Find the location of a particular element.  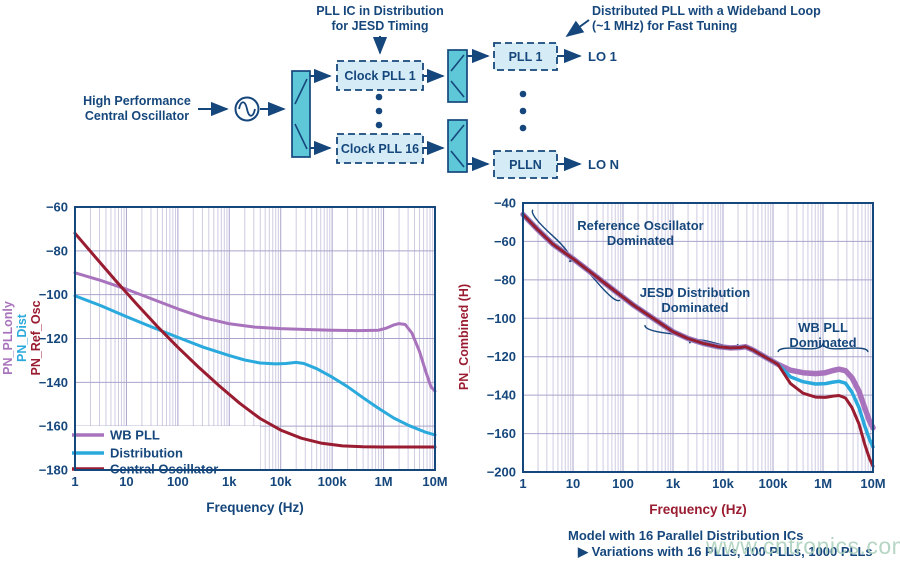

splitter-main is located at coordinates (301, 114).